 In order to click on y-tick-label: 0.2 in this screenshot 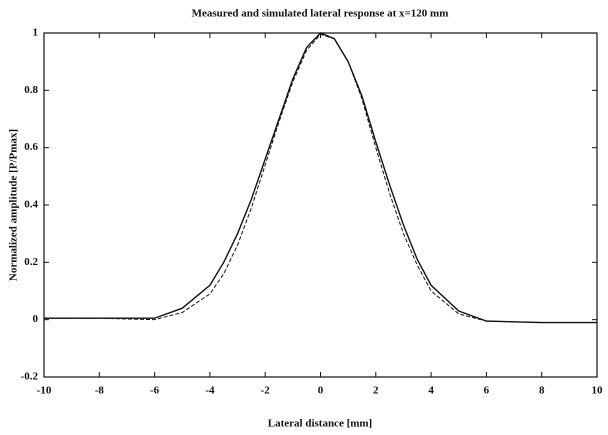, I will do `click(31, 262)`.